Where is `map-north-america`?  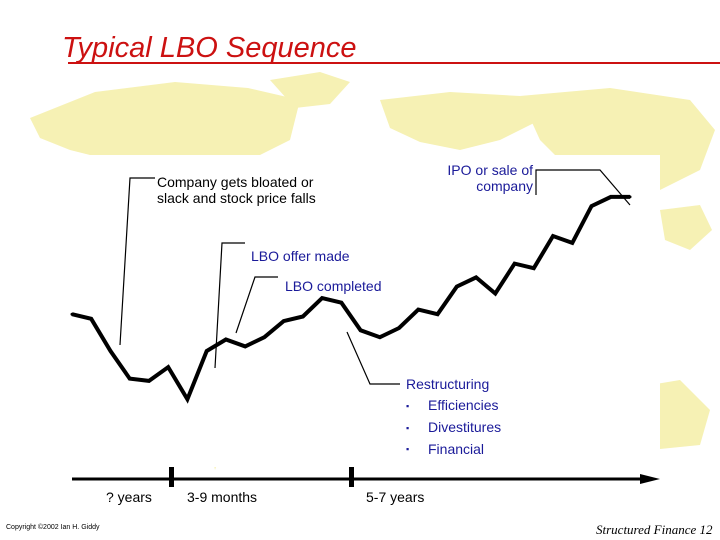 map-north-america is located at coordinates (165, 148).